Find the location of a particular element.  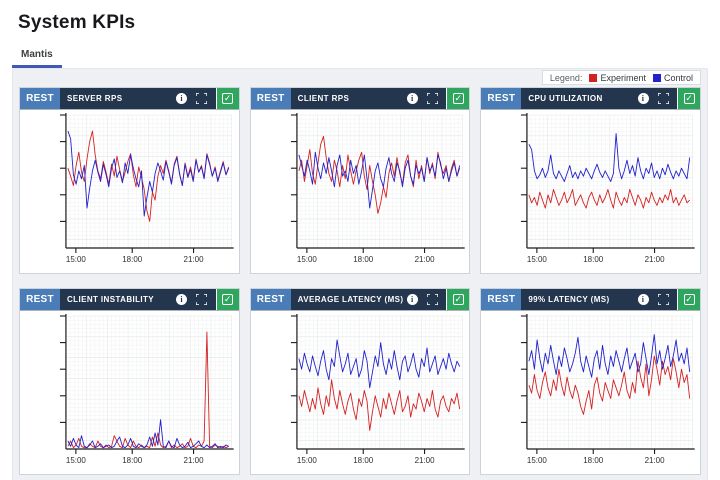

panel-header: REST CPU UTILIZATION i ✓ is located at coordinates (590, 98).